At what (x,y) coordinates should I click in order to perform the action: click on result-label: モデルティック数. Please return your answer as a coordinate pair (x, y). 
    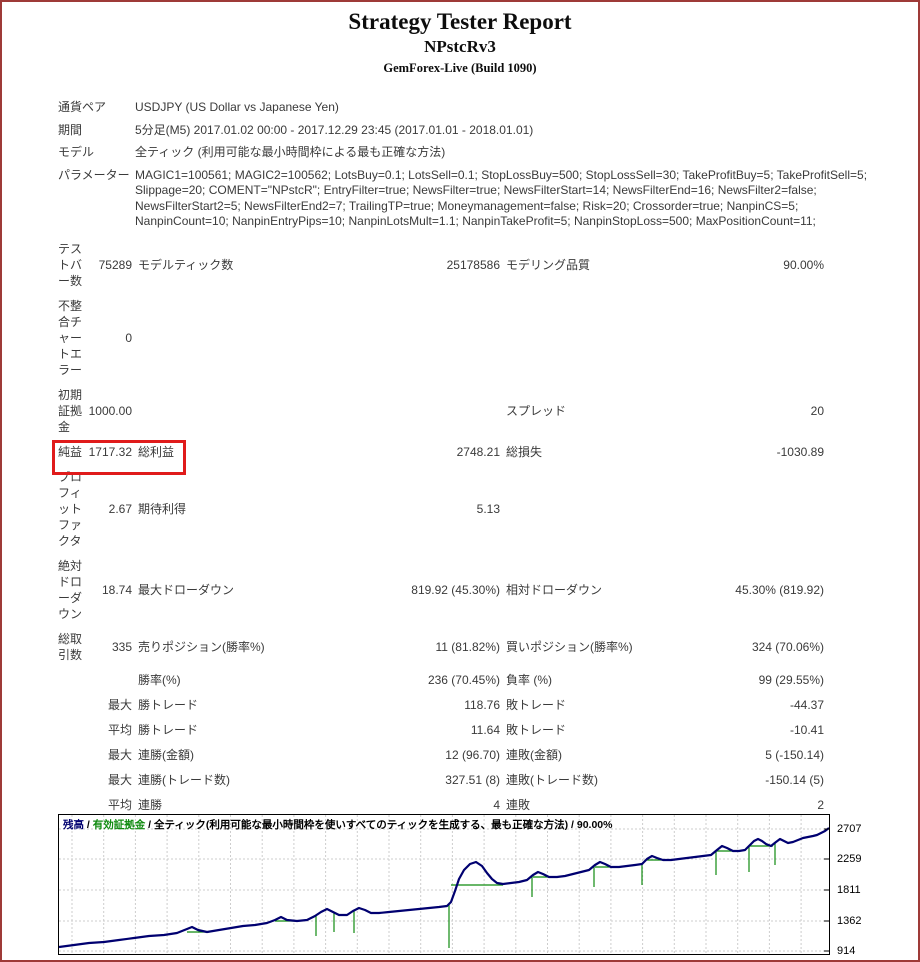
    Looking at the image, I should click on (251, 265).